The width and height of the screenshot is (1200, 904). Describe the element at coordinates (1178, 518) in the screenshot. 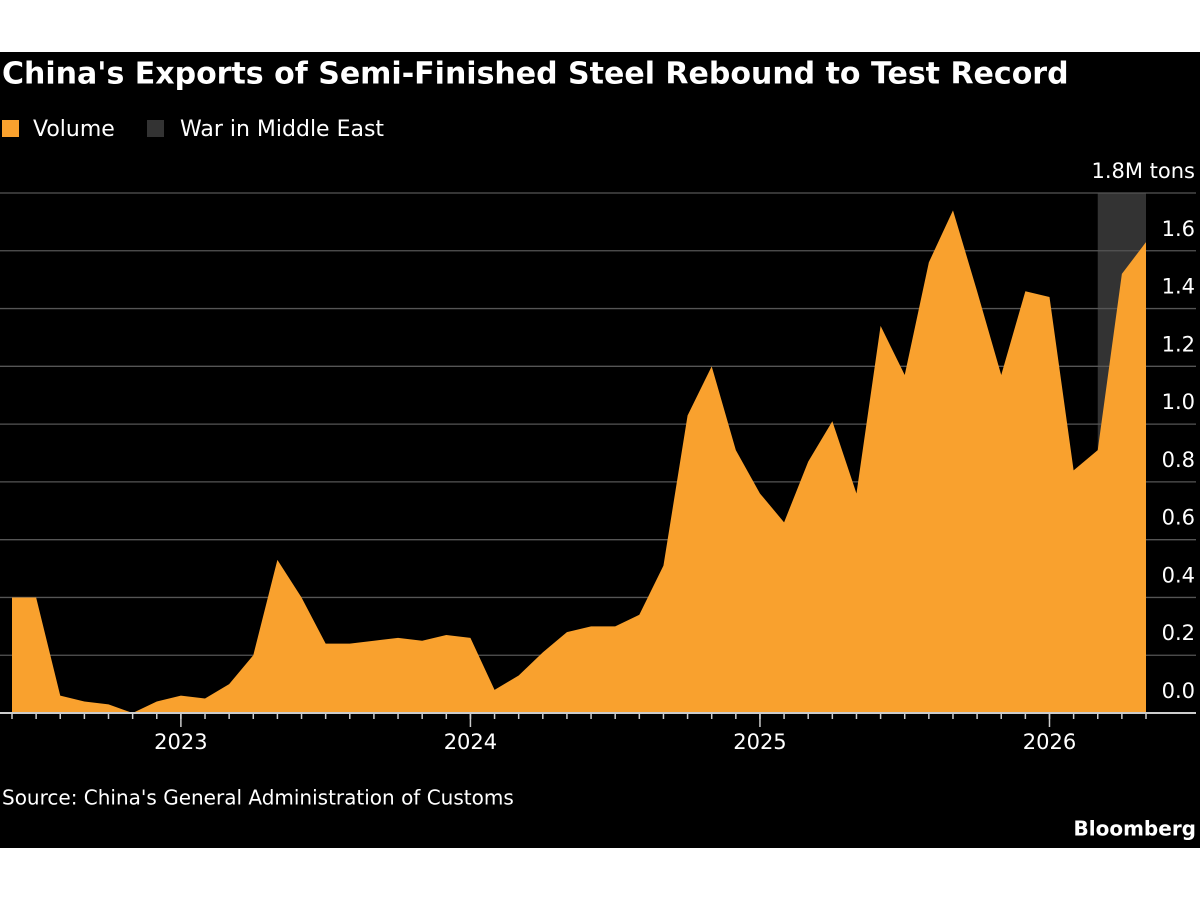

I see `y-tick-label: 0.6` at that location.